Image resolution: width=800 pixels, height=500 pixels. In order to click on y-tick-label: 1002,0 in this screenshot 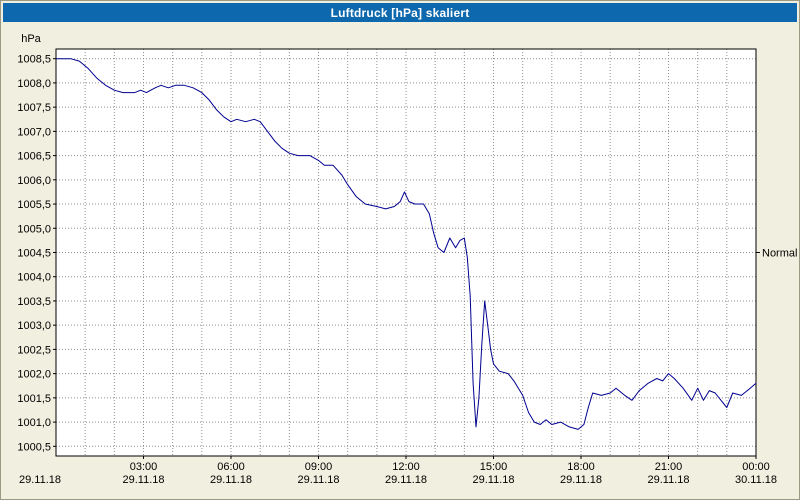, I will do `click(34, 375)`.